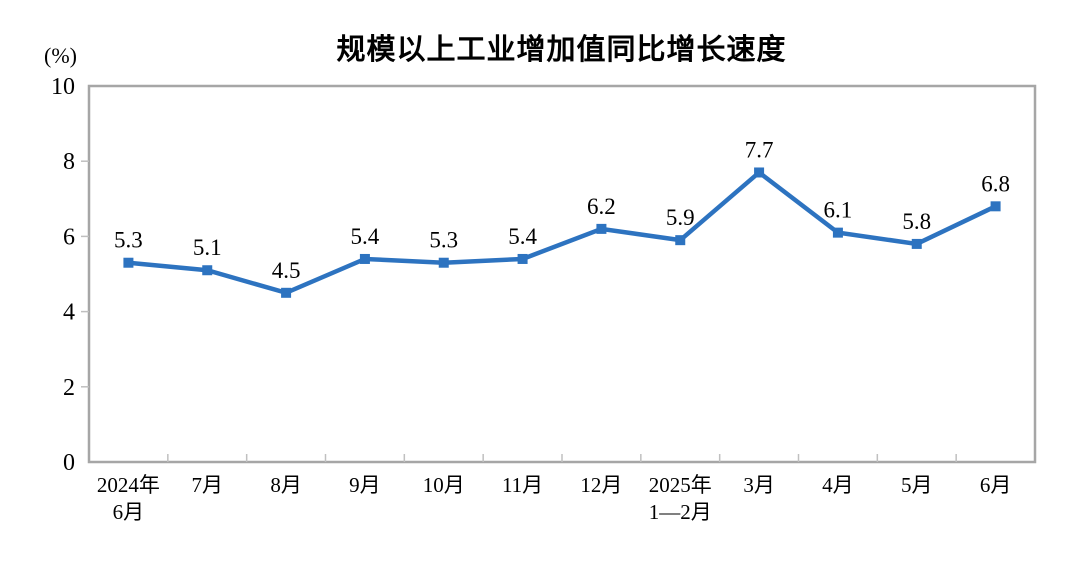  Describe the element at coordinates (838, 210) in the screenshot. I see `data-point-label: 6.1` at that location.